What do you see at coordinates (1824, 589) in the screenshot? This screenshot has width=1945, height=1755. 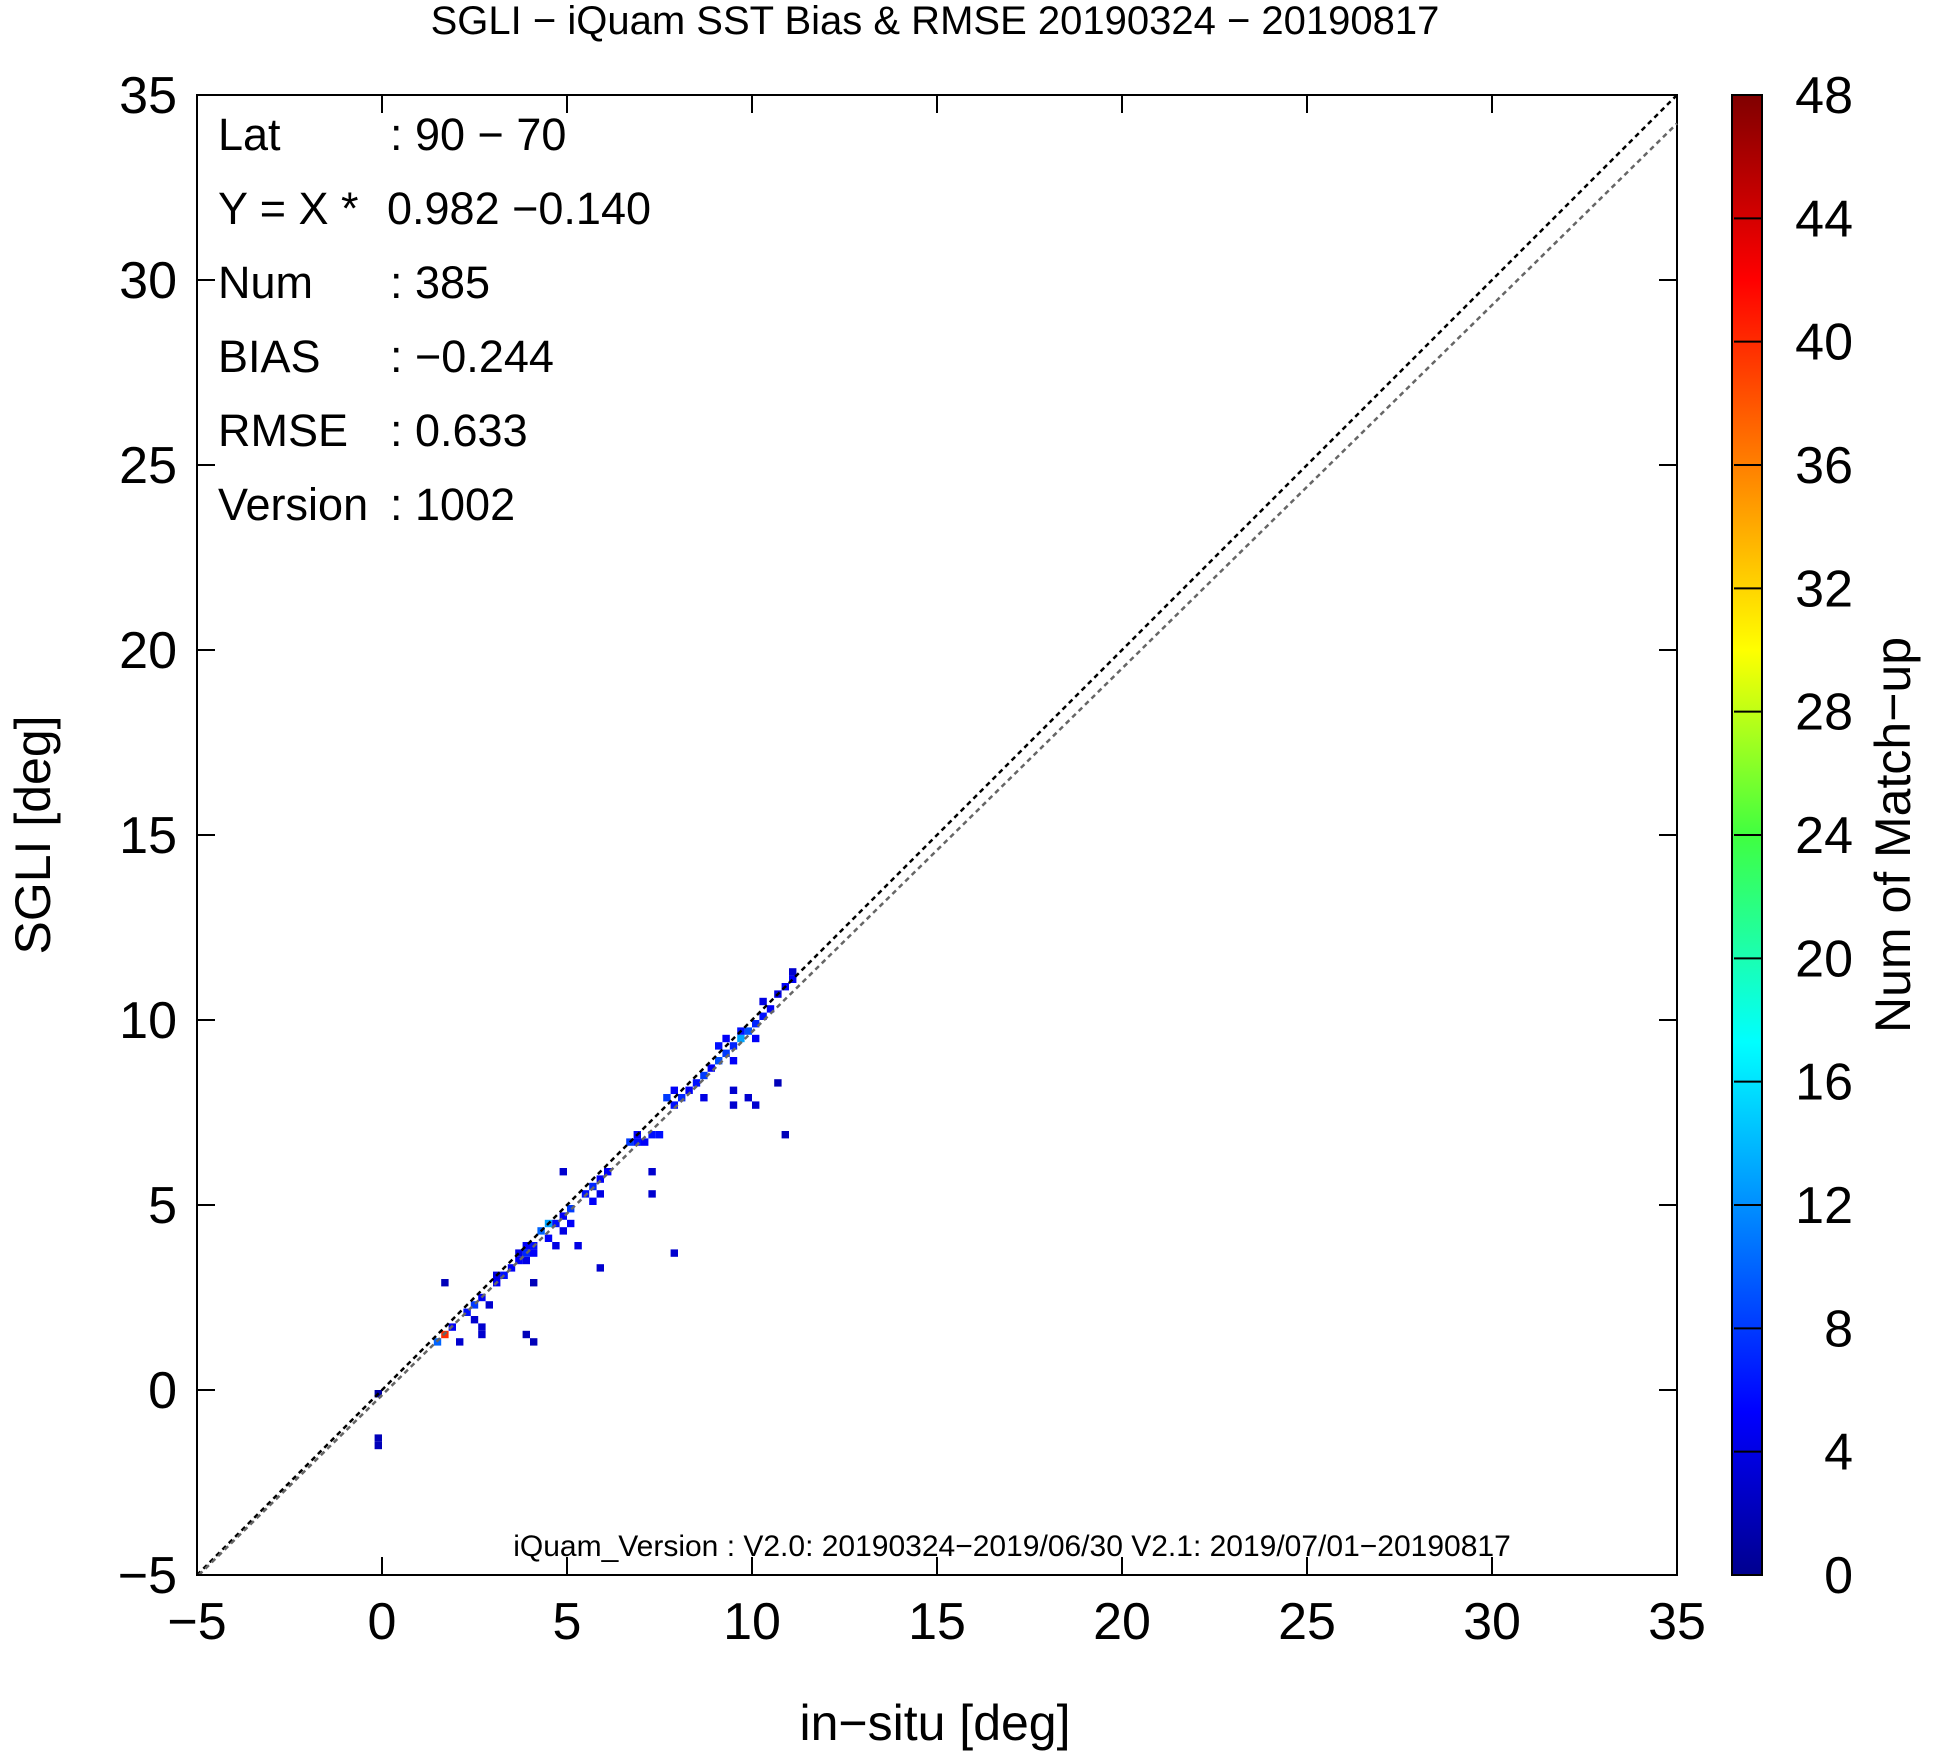 I see `colorbar-tick-label: 32` at bounding box center [1824, 589].